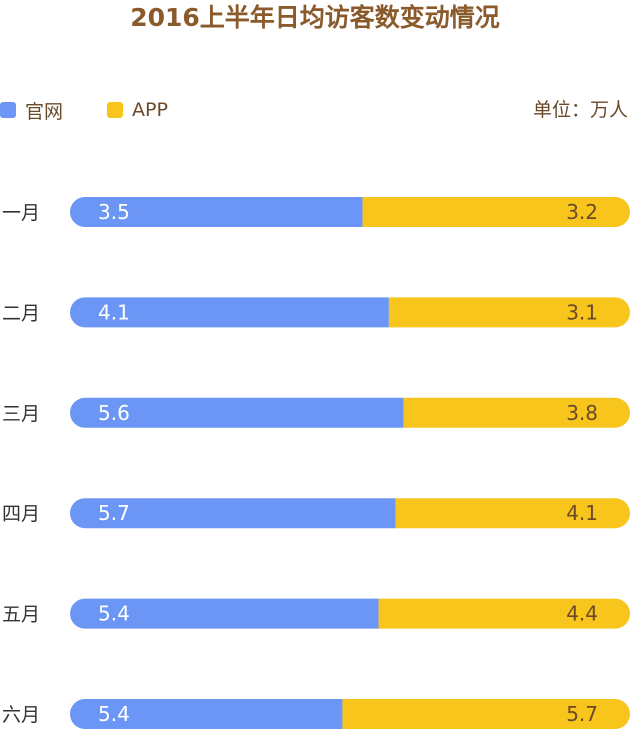  Describe the element at coordinates (21, 615) in the screenshot. I see `category-label: 五月` at that location.